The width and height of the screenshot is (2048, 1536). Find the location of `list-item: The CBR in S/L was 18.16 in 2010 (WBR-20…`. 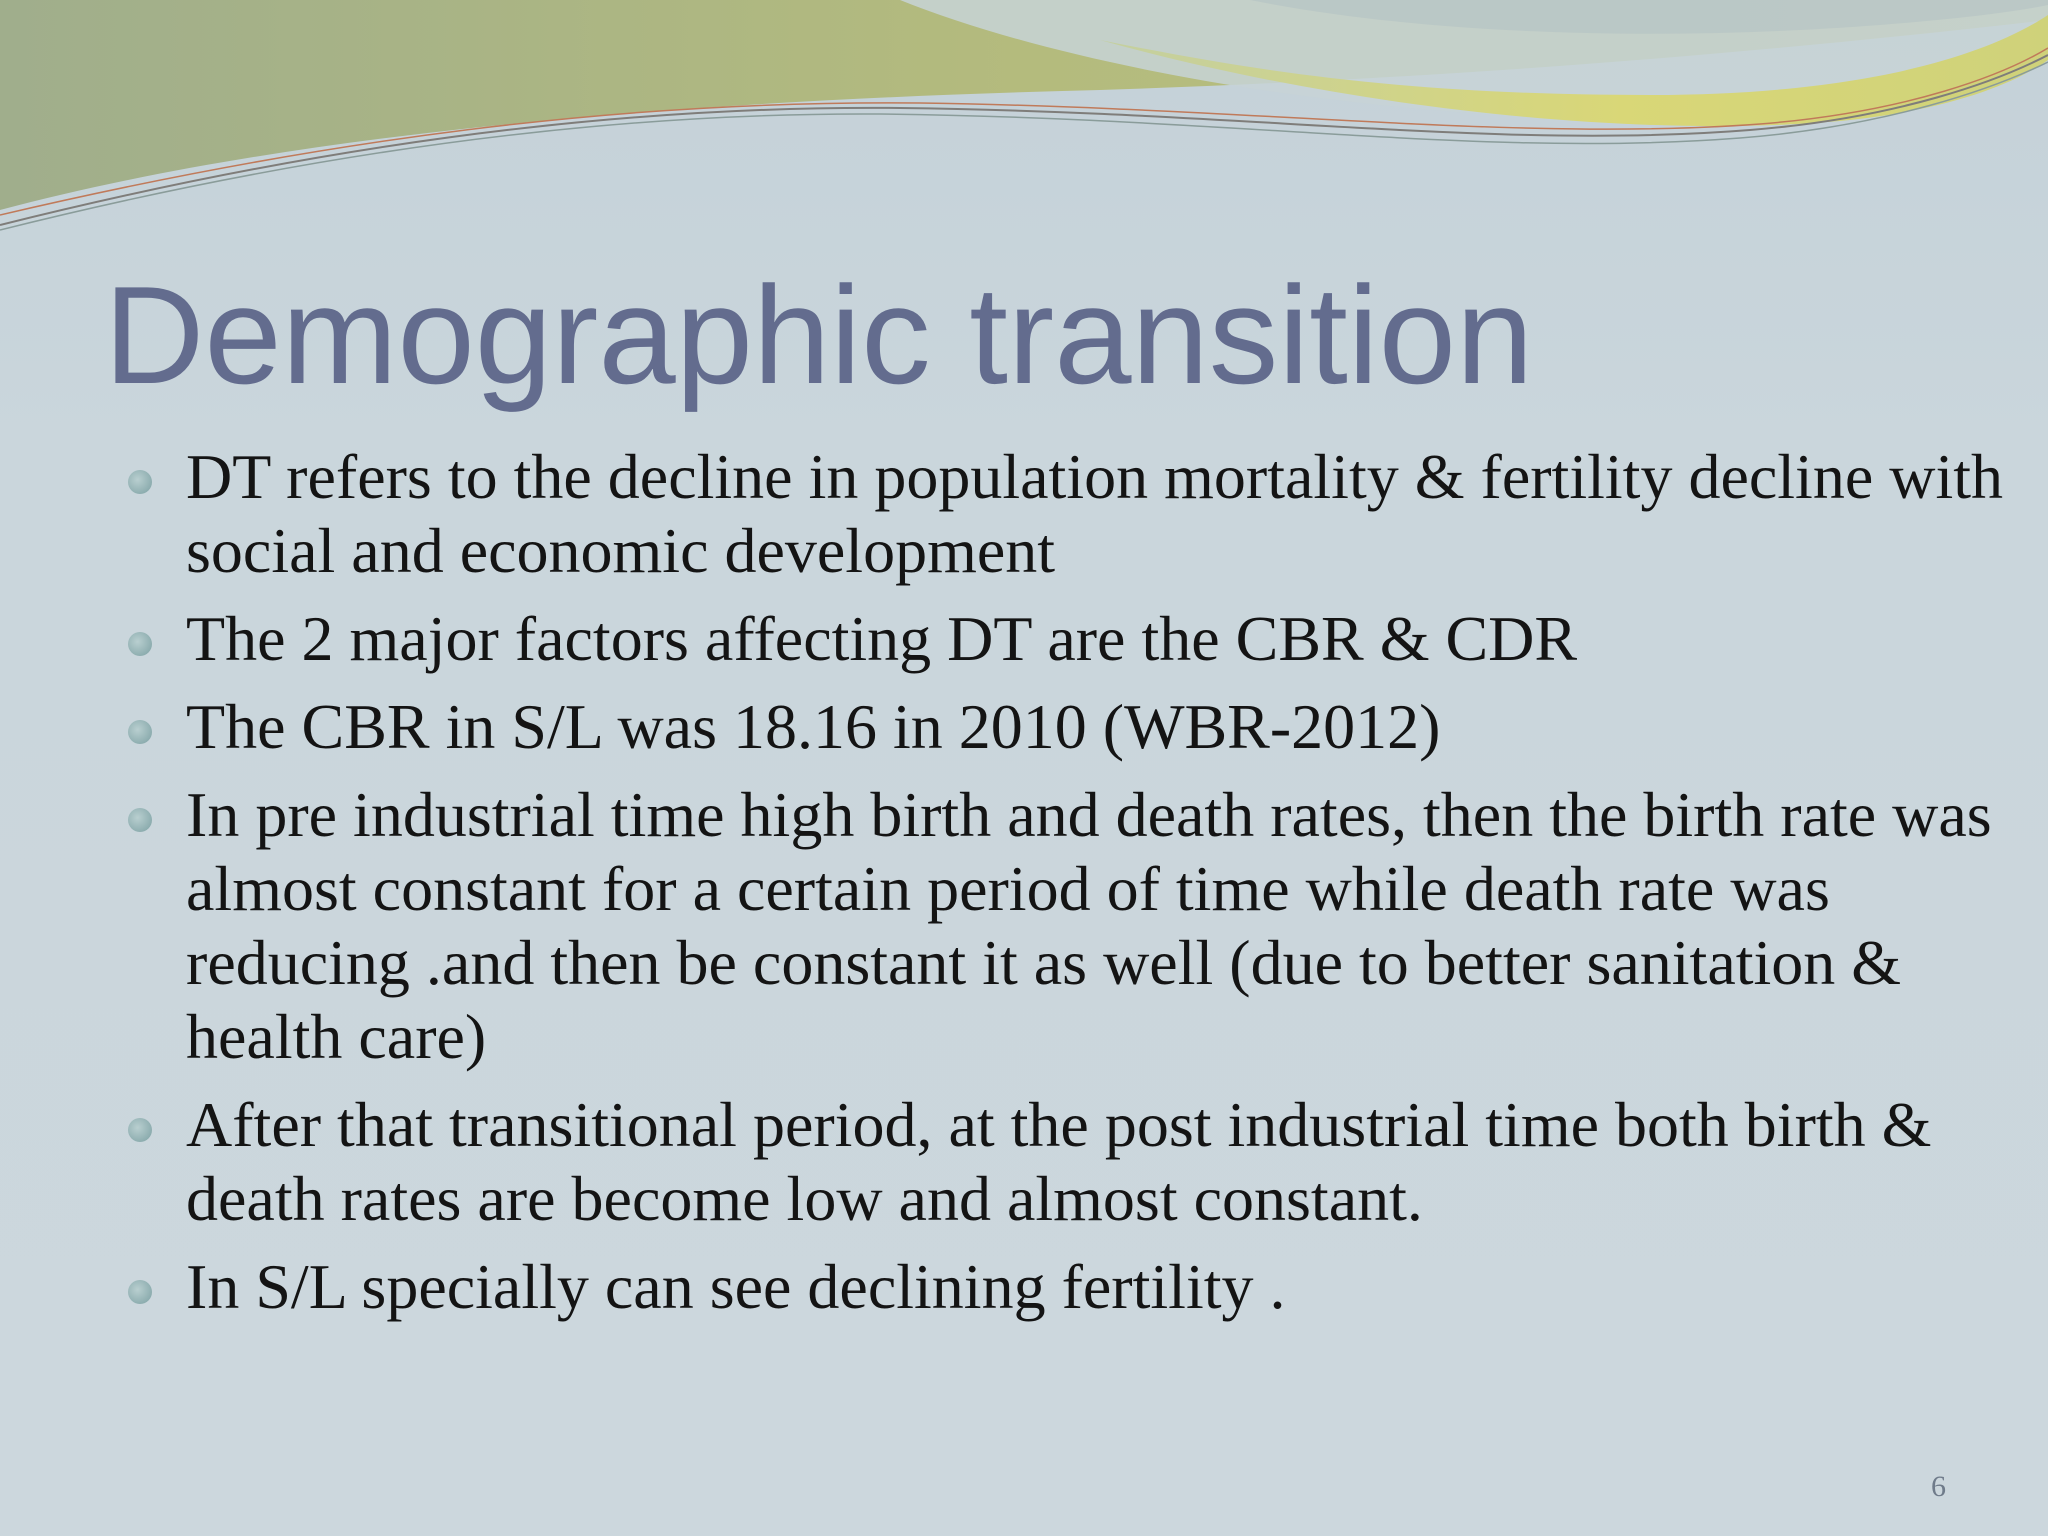

list-item: The CBR in S/L was 18.16 in 2010 (WBR-20… is located at coordinates (1068, 727).